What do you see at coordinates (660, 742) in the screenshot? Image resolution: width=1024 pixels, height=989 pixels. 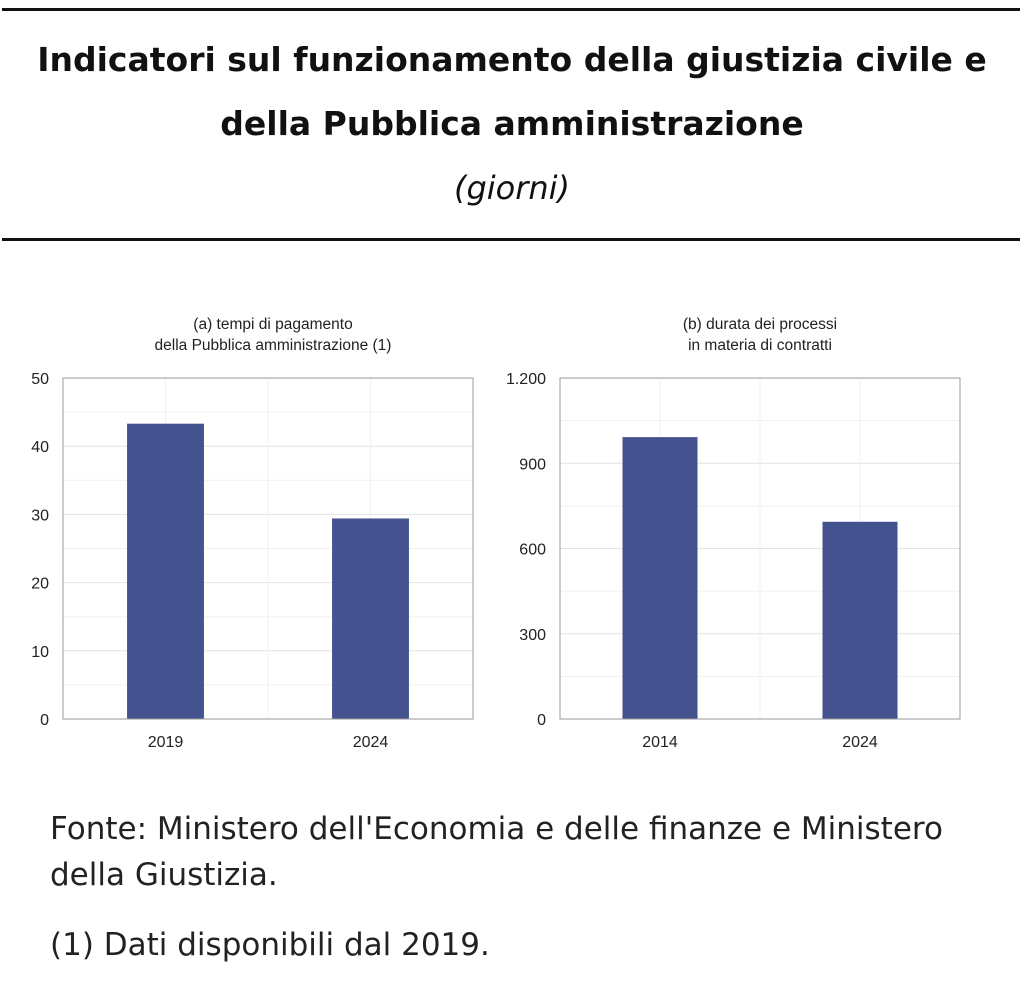 I see `chart-b-x-tick-2014: 2014` at bounding box center [660, 742].